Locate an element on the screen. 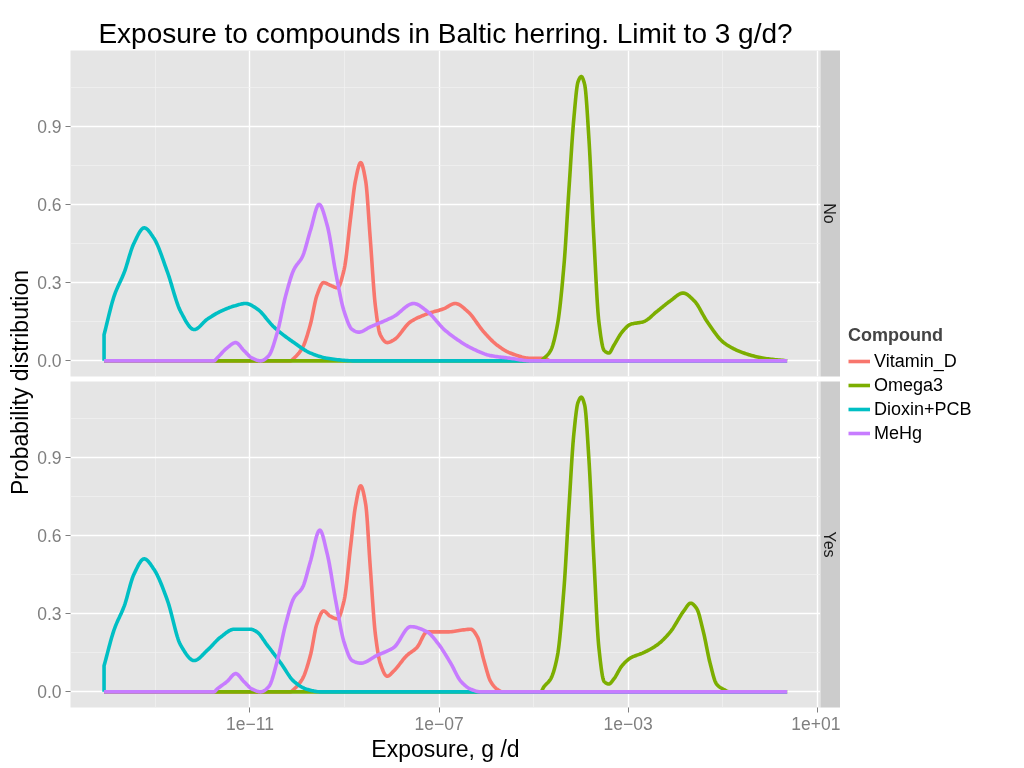  legend-title: Compound is located at coordinates (896, 335).